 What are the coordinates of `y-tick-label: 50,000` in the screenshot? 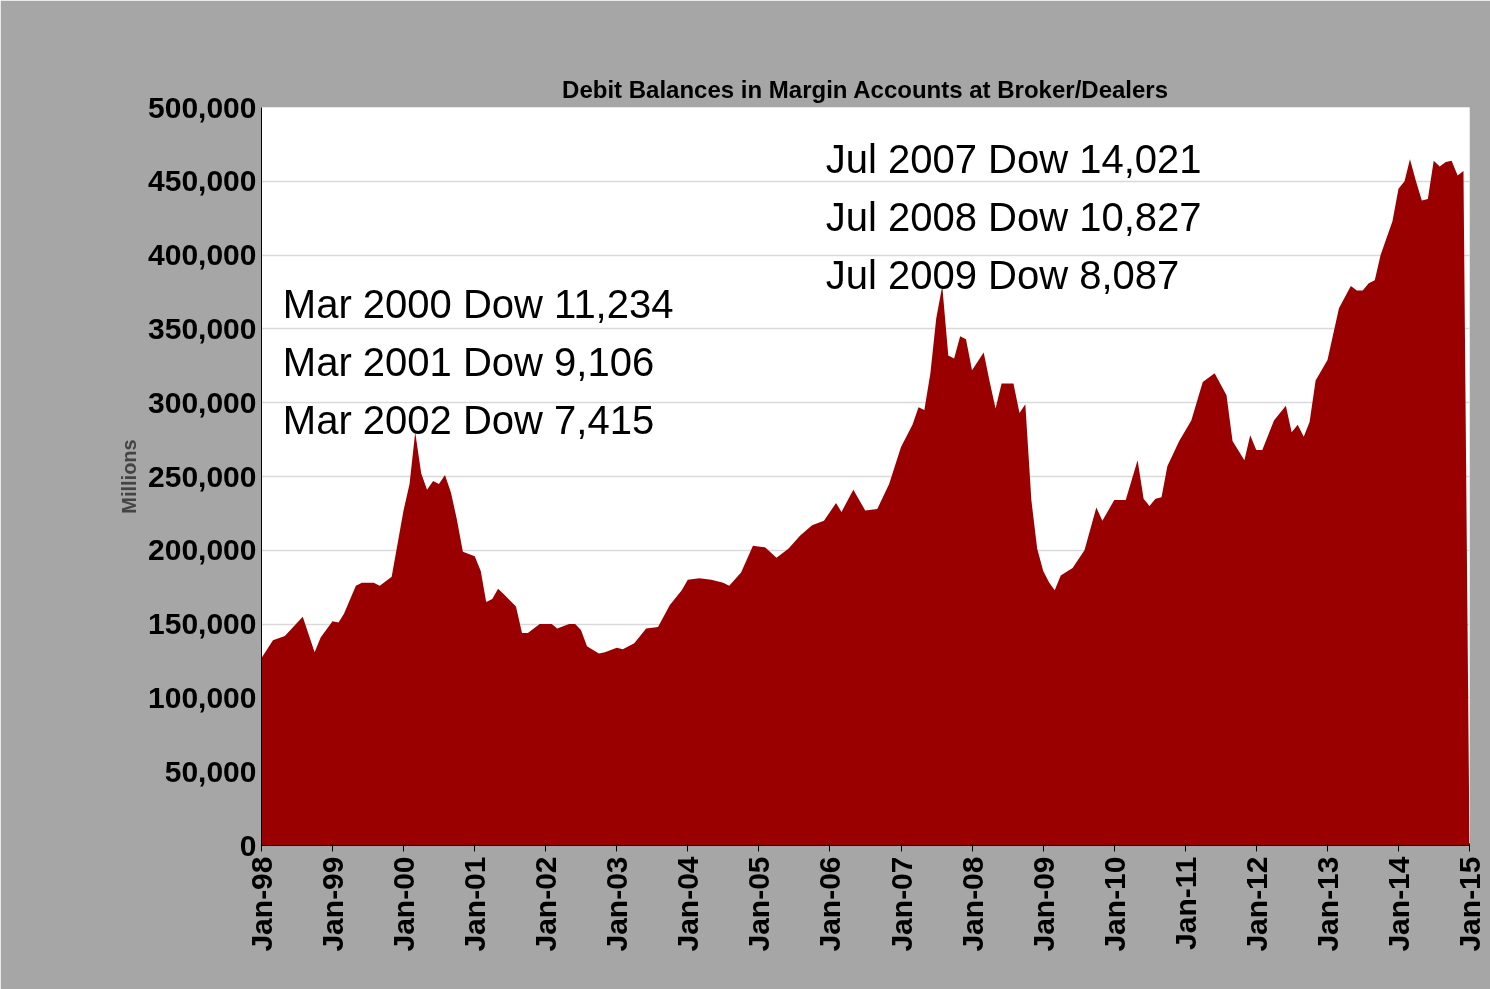 It's located at (210, 771).